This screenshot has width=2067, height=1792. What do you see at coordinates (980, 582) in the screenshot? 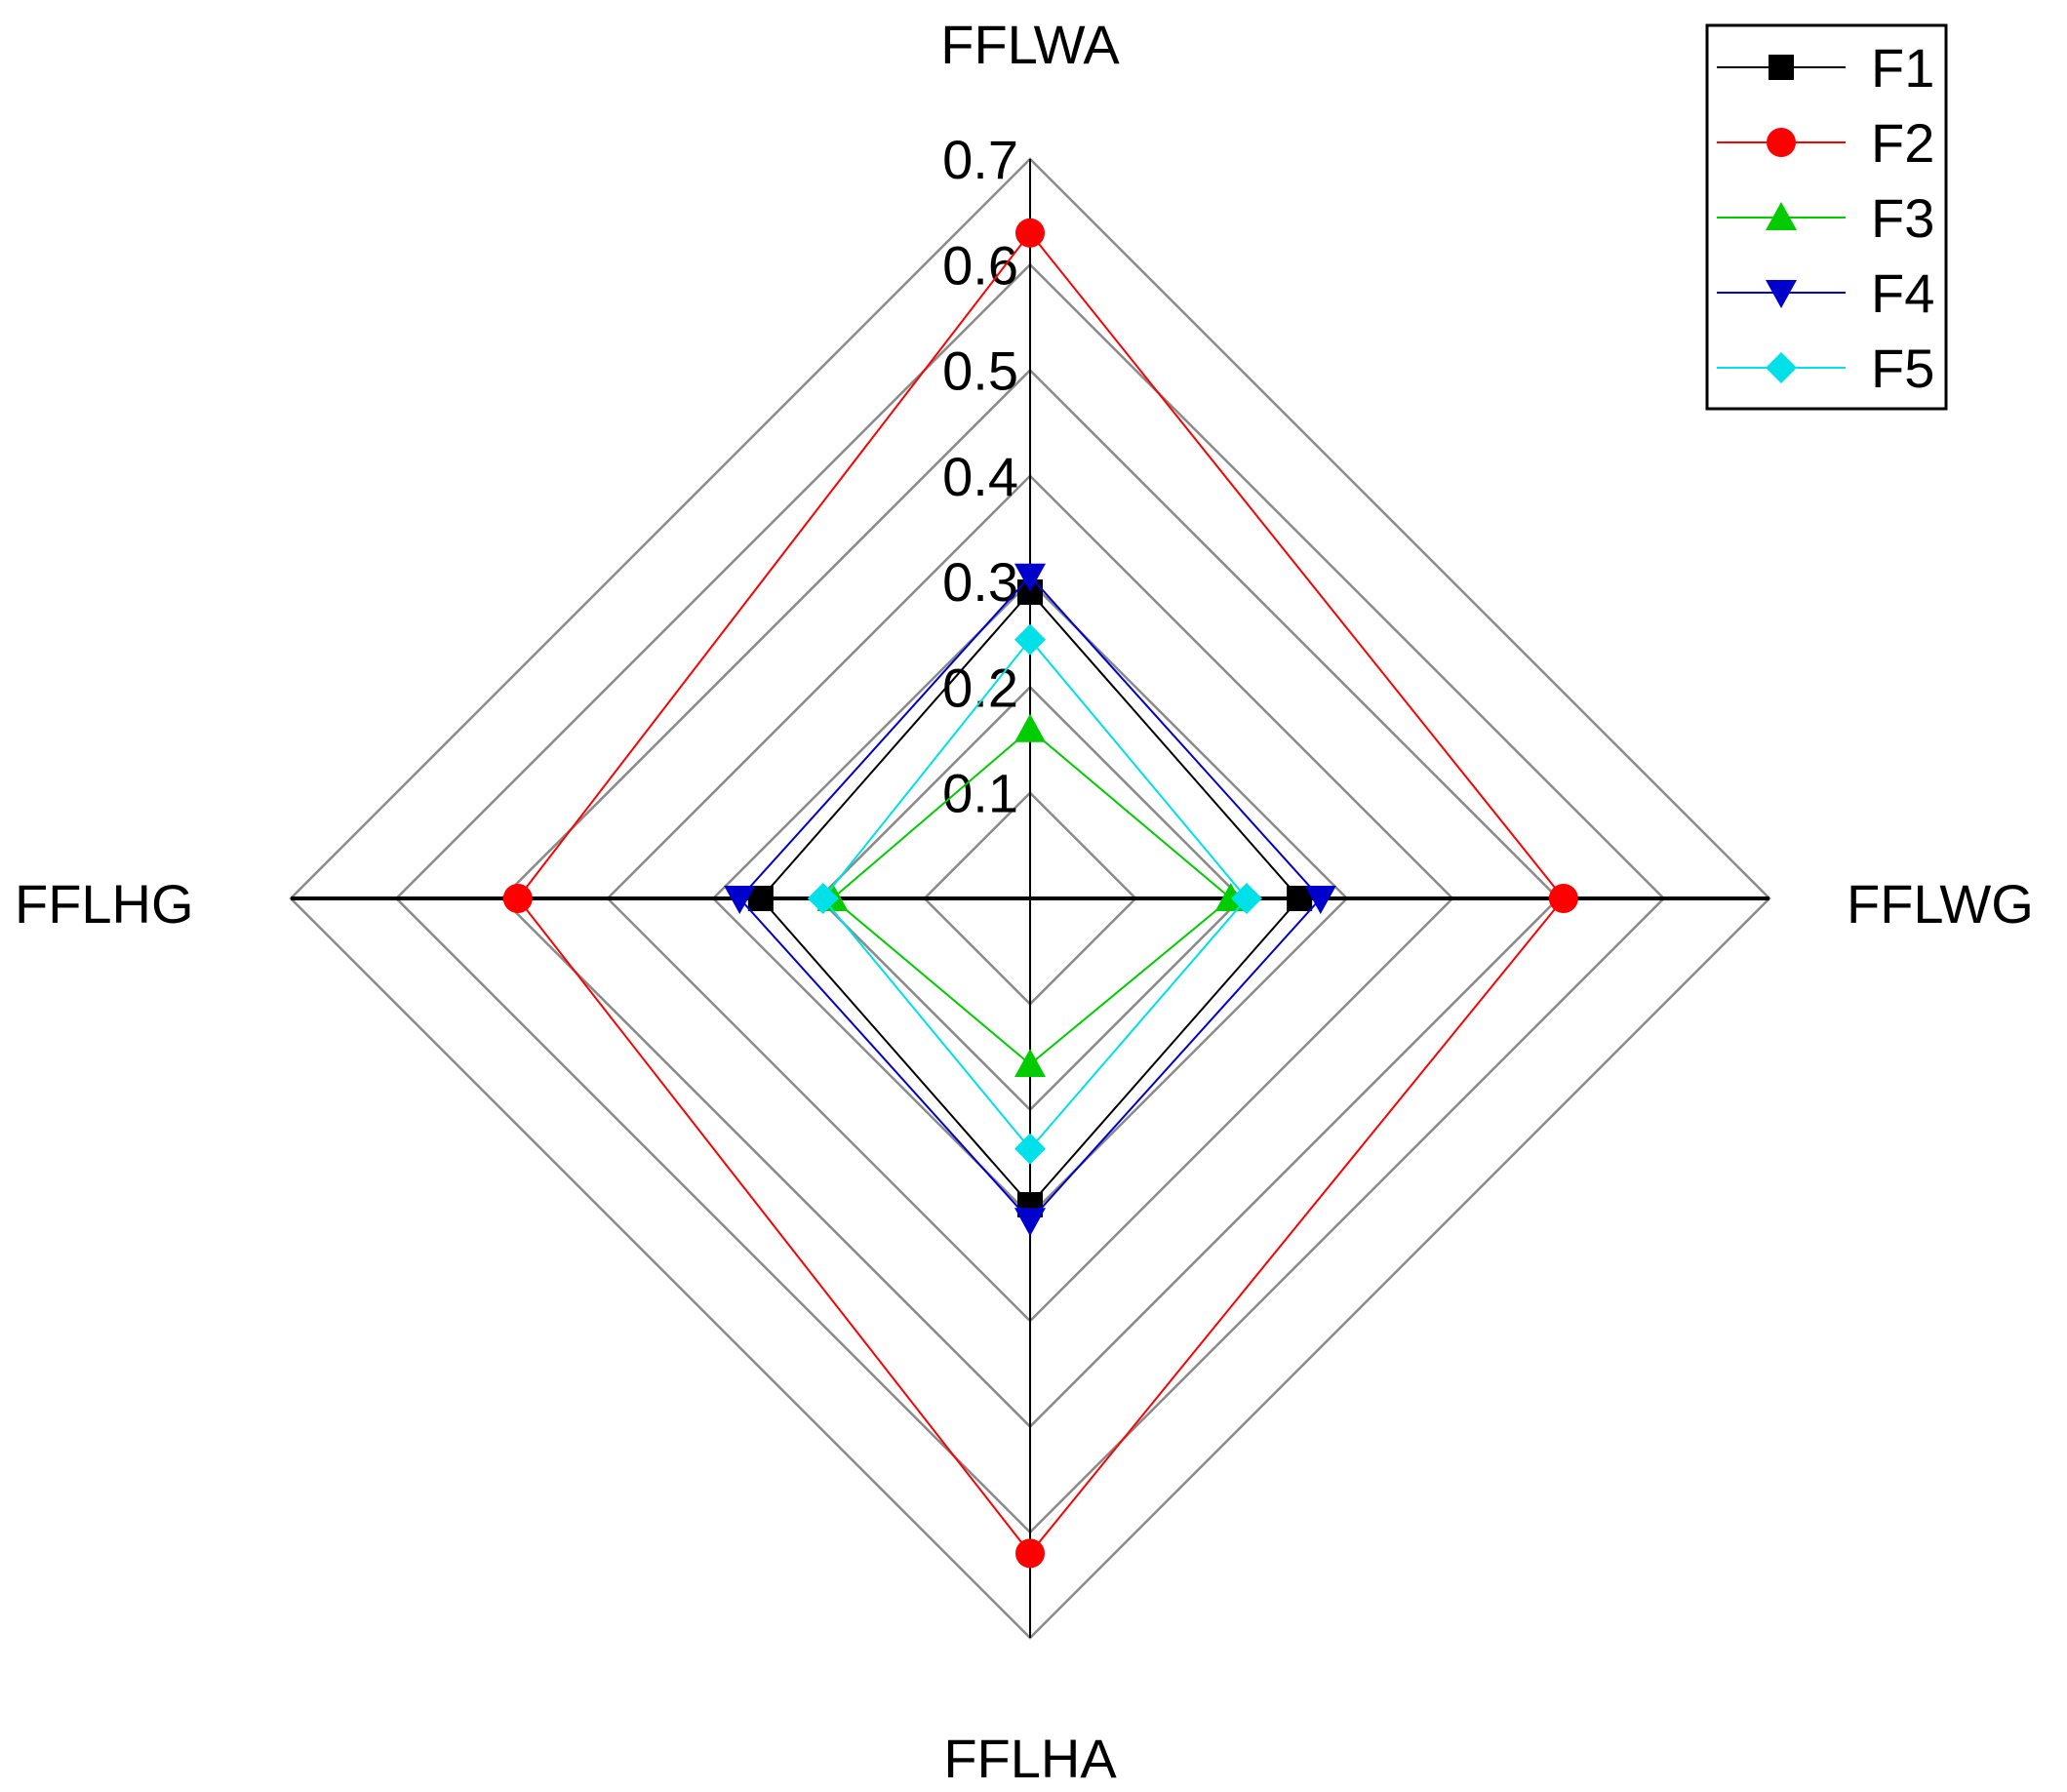
I see `tick-label: 0.3` at bounding box center [980, 582].